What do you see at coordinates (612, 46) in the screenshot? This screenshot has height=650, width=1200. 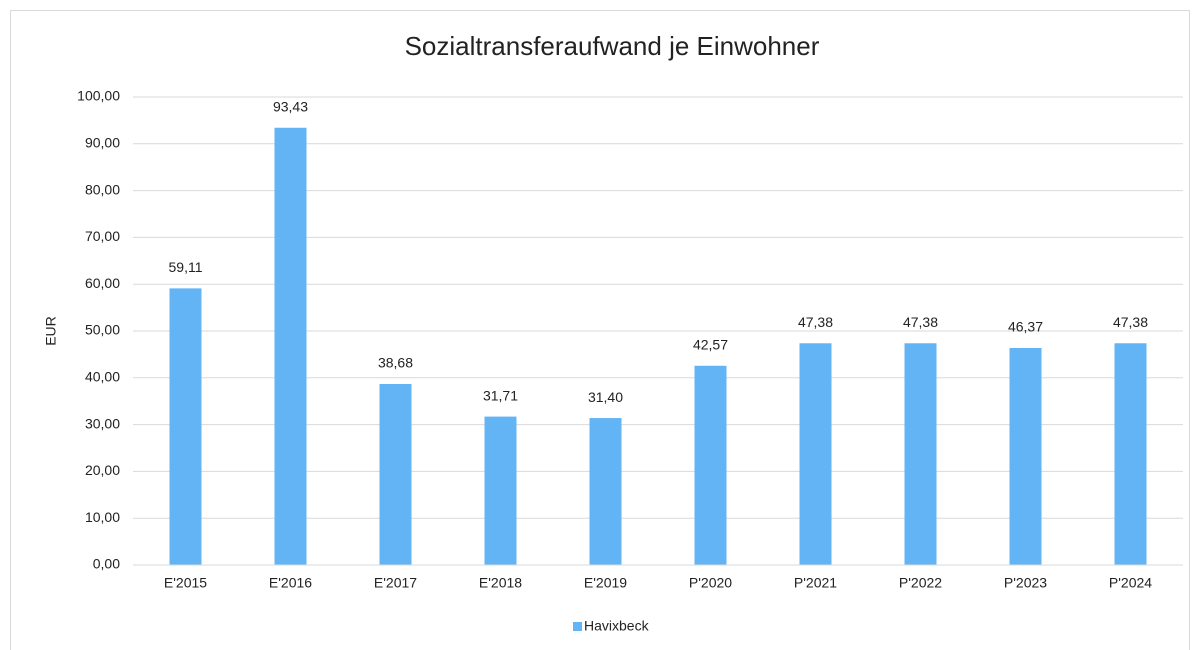 I see `chart-title: Sozialtransferaufwand je Einwohner` at bounding box center [612, 46].